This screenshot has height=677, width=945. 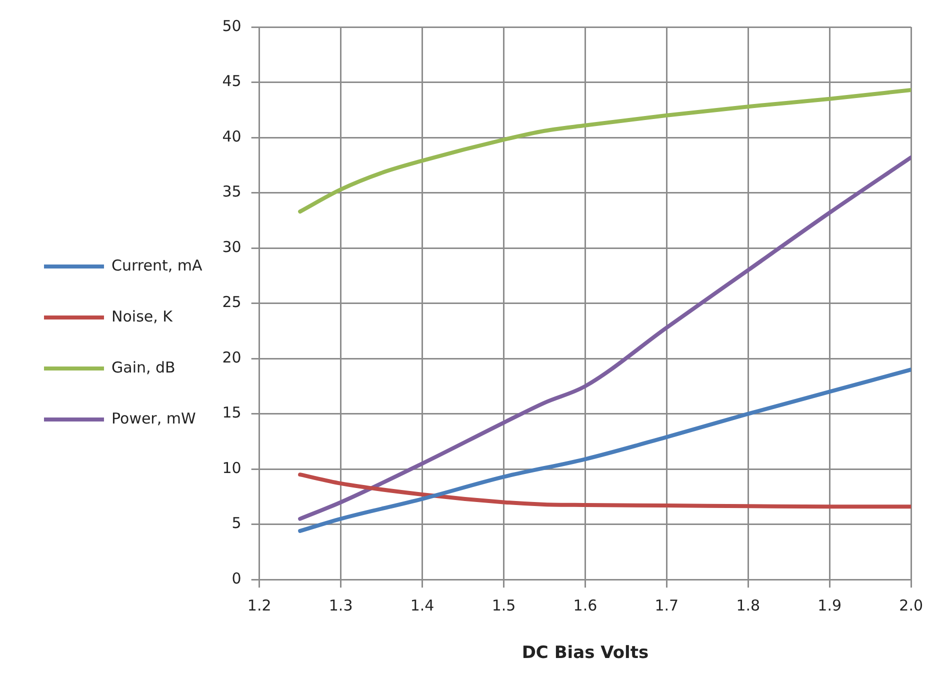 What do you see at coordinates (504, 605) in the screenshot?
I see `x-tick-label: 1.5` at bounding box center [504, 605].